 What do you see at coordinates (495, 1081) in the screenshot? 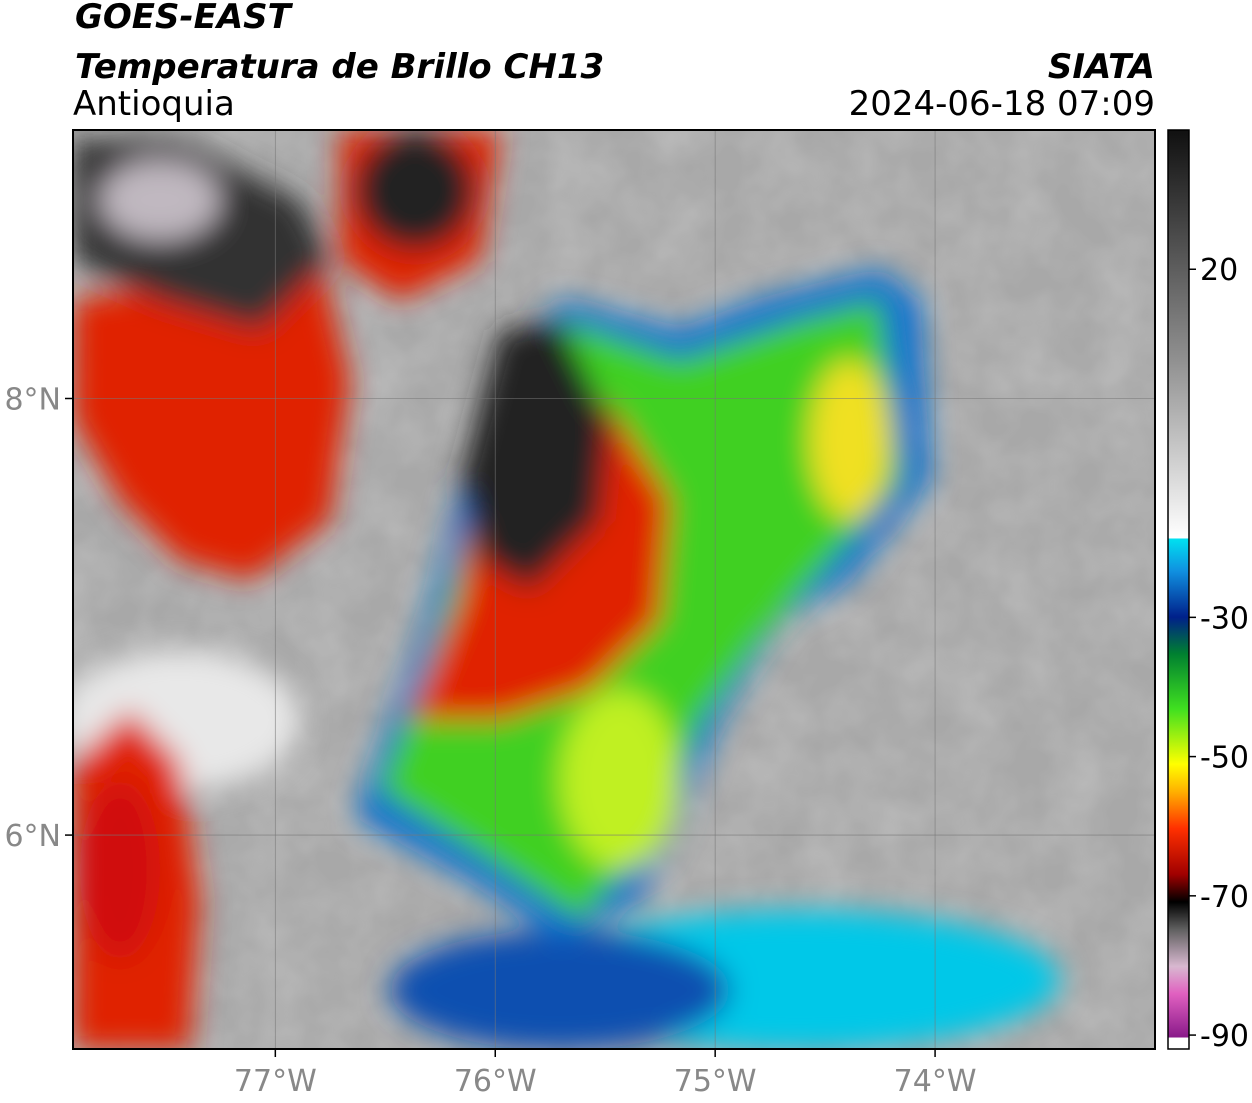
I see `x-tick-label: 76°W` at bounding box center [495, 1081].